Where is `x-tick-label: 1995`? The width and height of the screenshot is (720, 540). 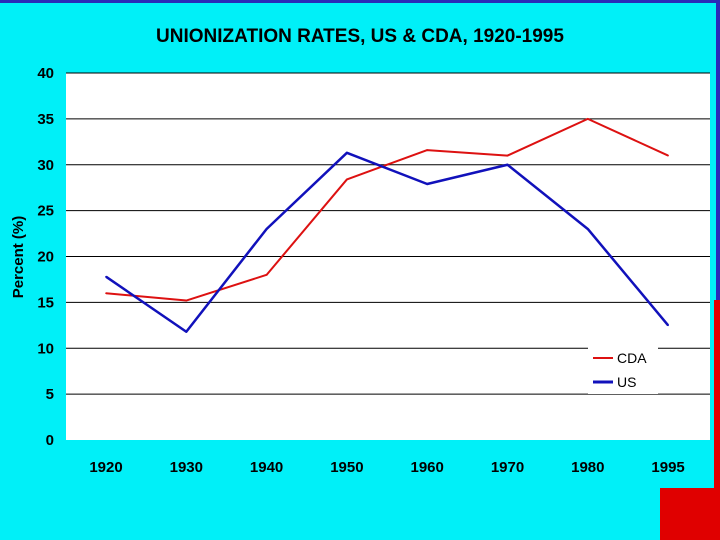 x-tick-label: 1995 is located at coordinates (667, 467).